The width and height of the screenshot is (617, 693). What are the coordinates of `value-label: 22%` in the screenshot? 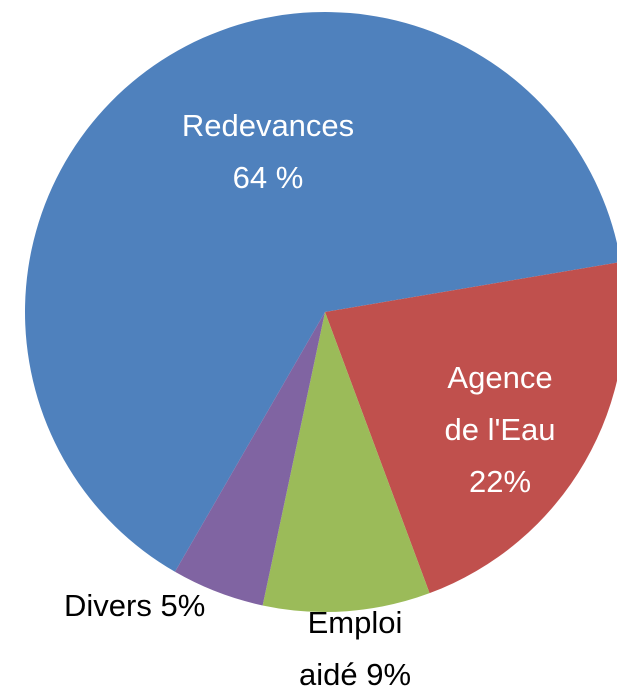 It's located at (500, 481).